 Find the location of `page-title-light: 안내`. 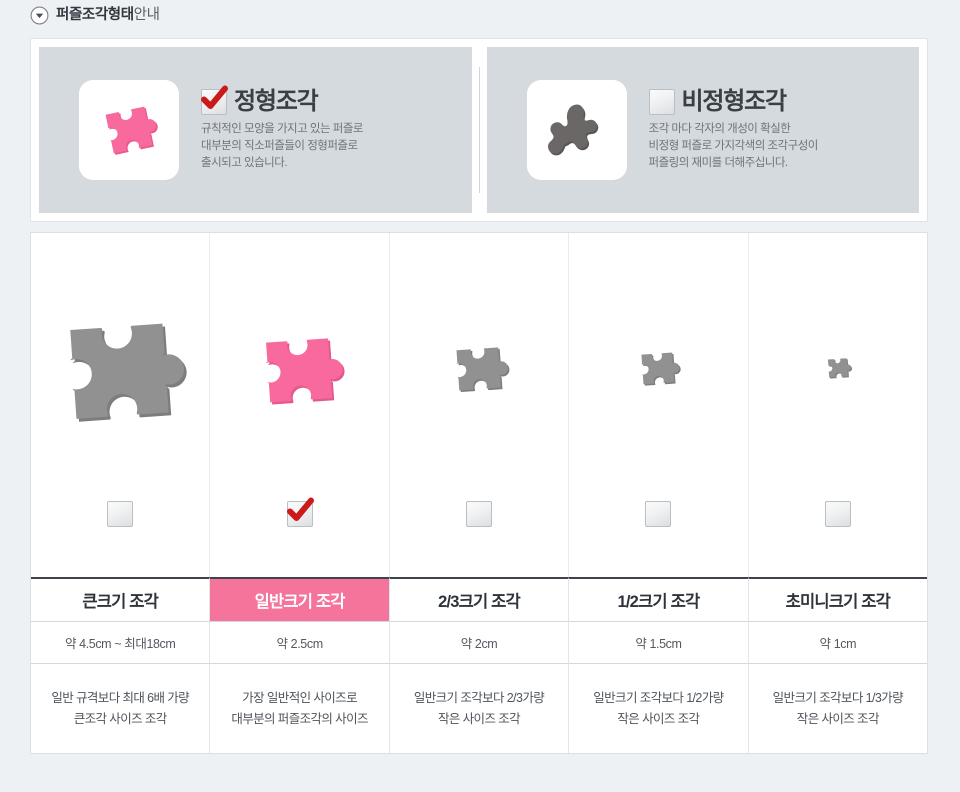

page-title-light: 안내 is located at coordinates (146, 14).